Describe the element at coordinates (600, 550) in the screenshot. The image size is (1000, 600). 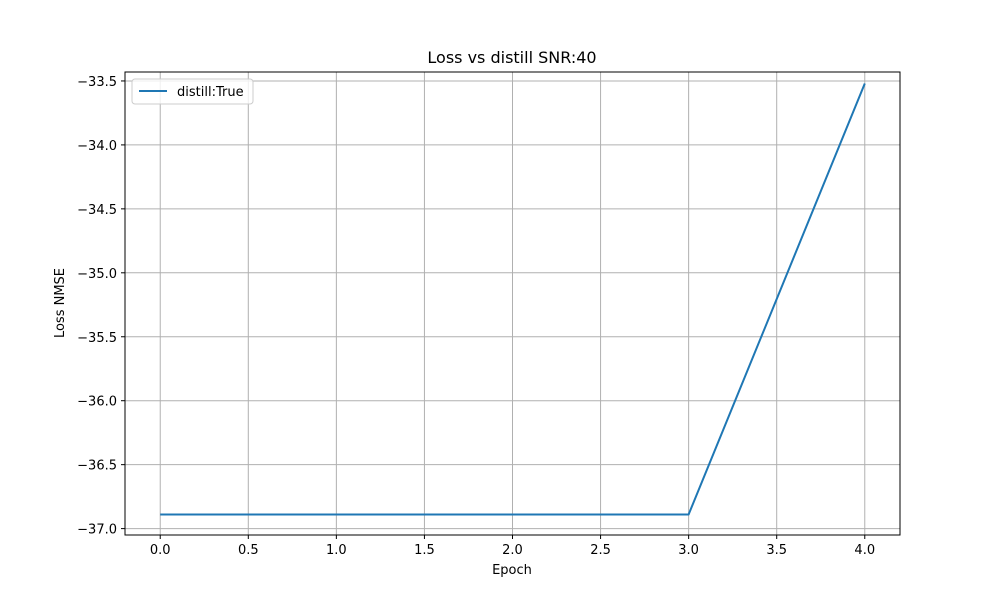
I see `x-tick-label: 2.5` at that location.